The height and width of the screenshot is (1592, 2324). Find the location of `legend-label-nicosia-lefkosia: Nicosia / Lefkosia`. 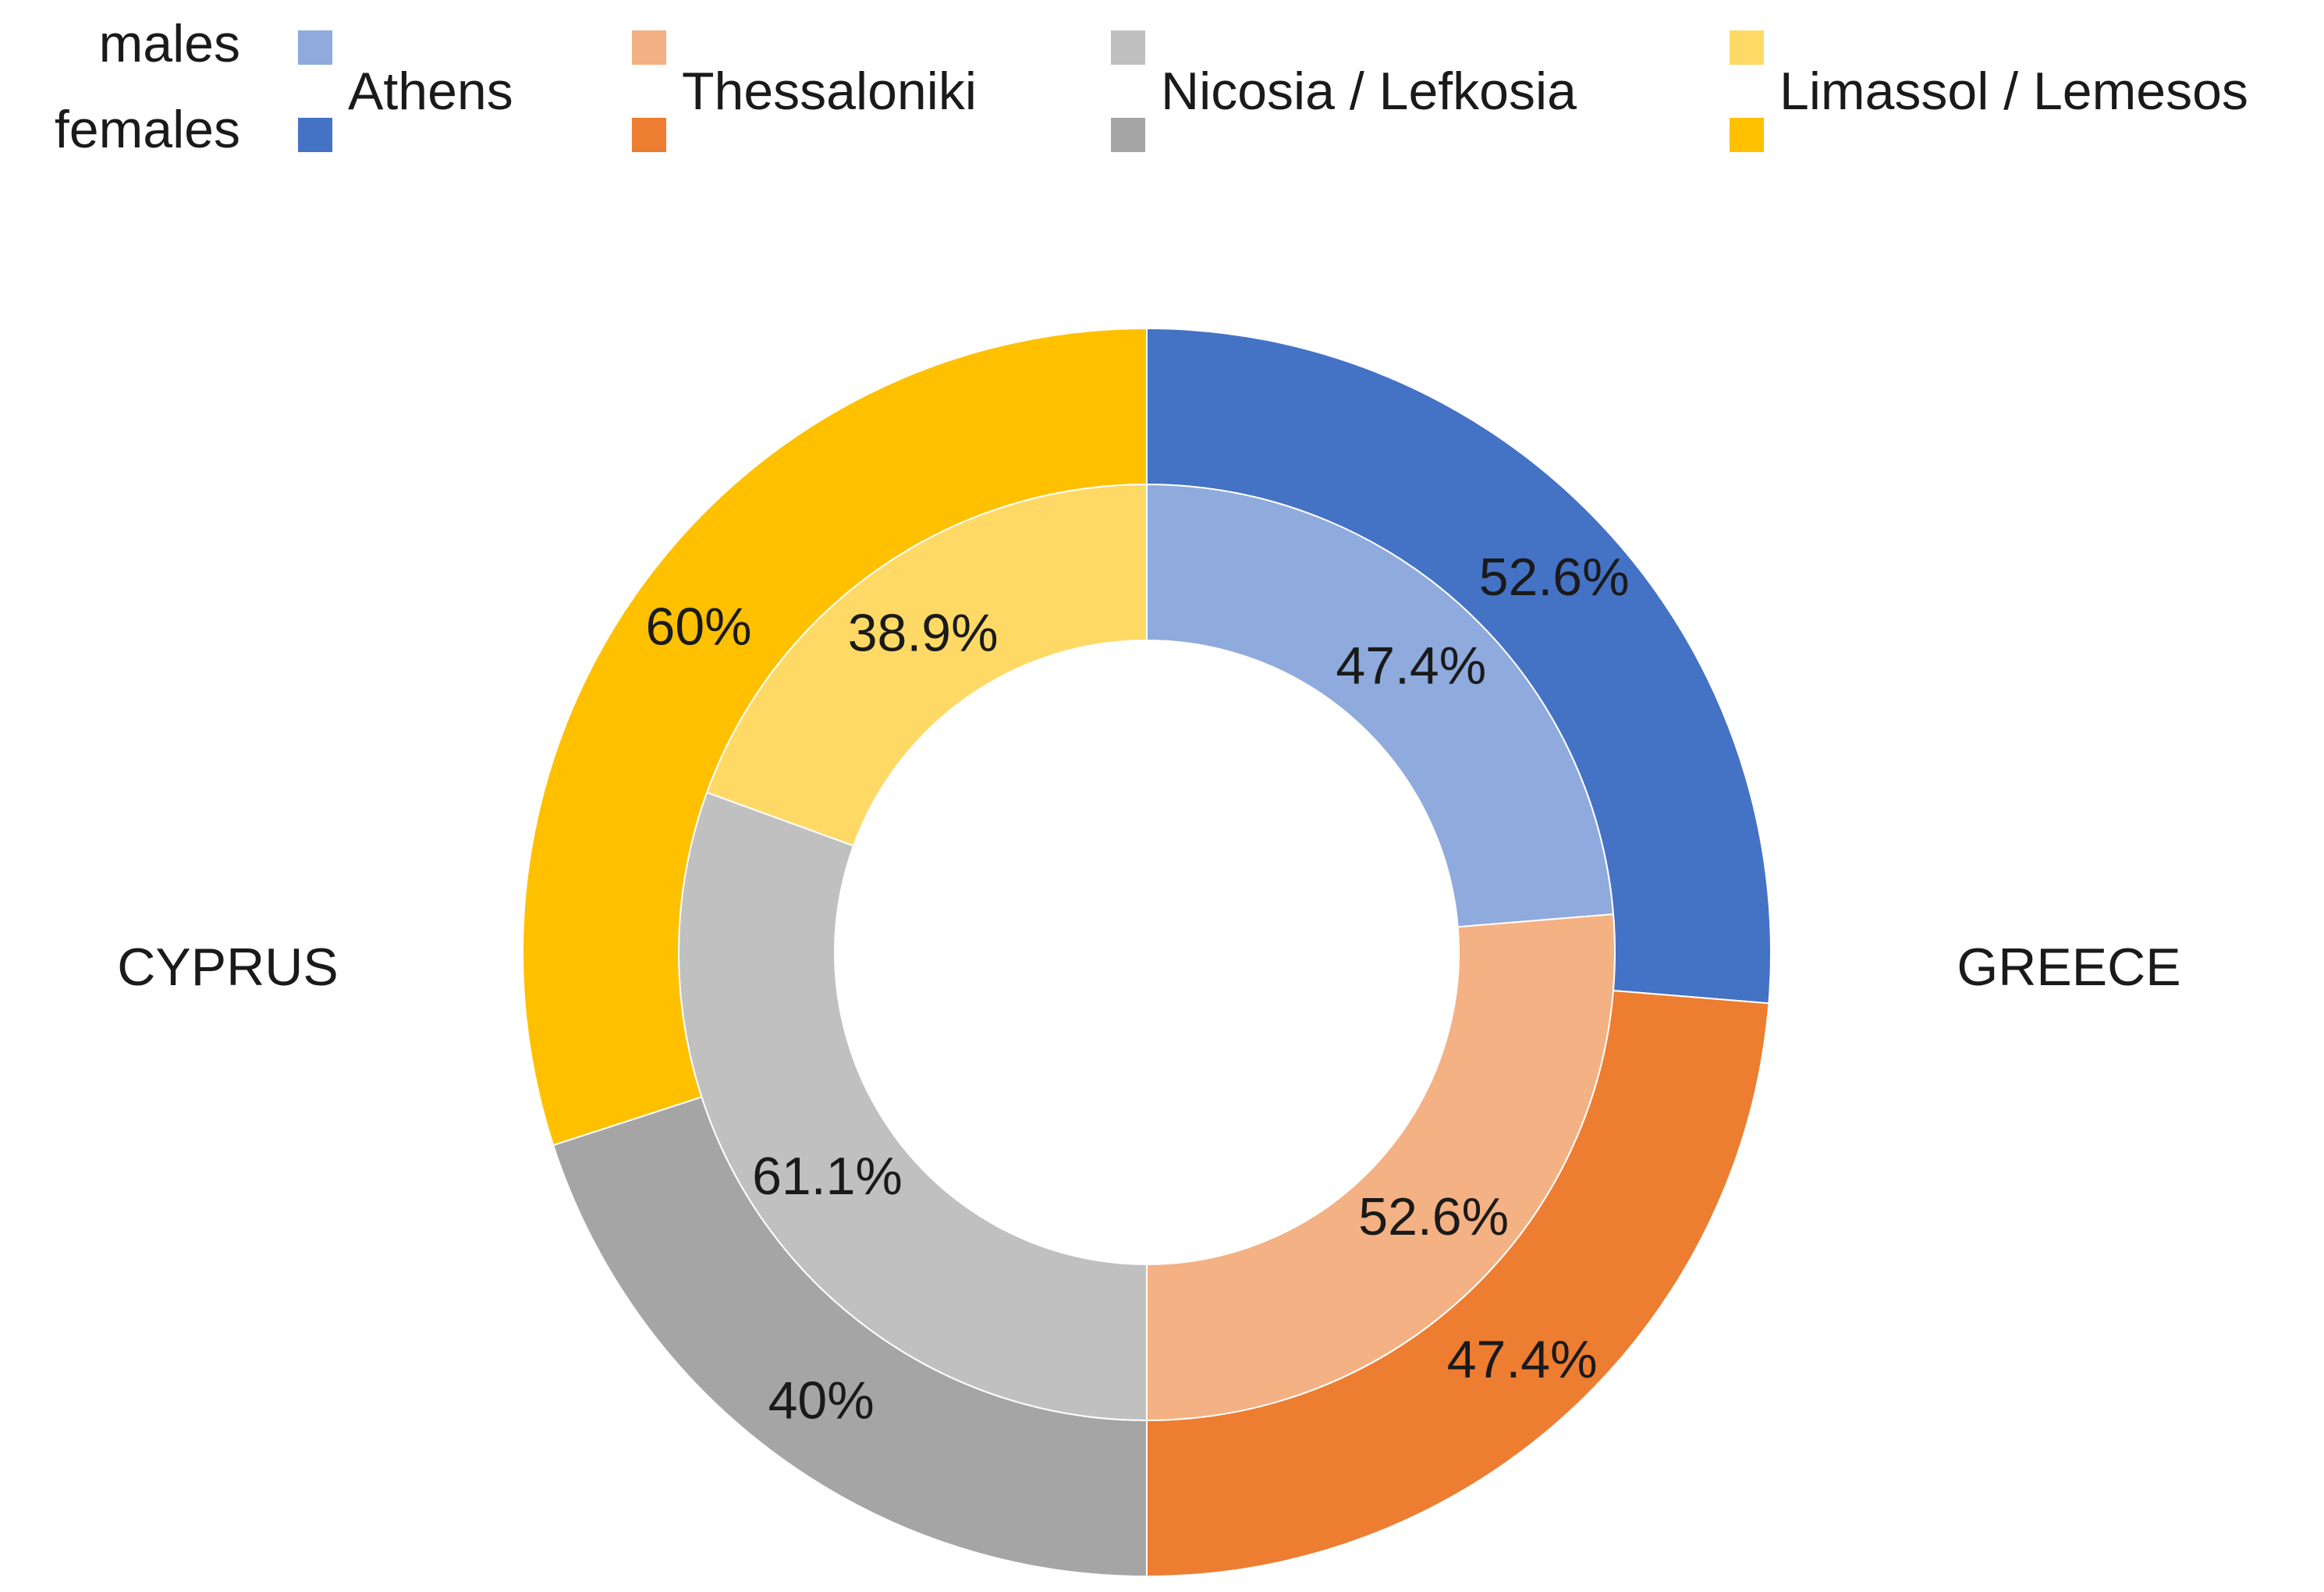

legend-label-nicosia-lefkosia: Nicosia / Lefkosia is located at coordinates (1369, 91).